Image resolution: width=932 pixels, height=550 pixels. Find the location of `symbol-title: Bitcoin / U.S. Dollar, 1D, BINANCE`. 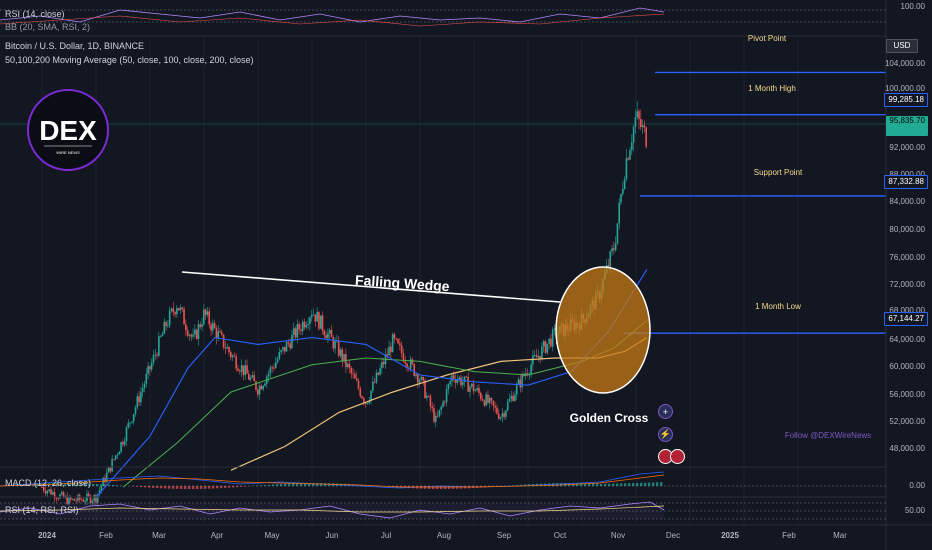

symbol-title: Bitcoin / U.S. Dollar, 1D, BINANCE is located at coordinates (75, 46).